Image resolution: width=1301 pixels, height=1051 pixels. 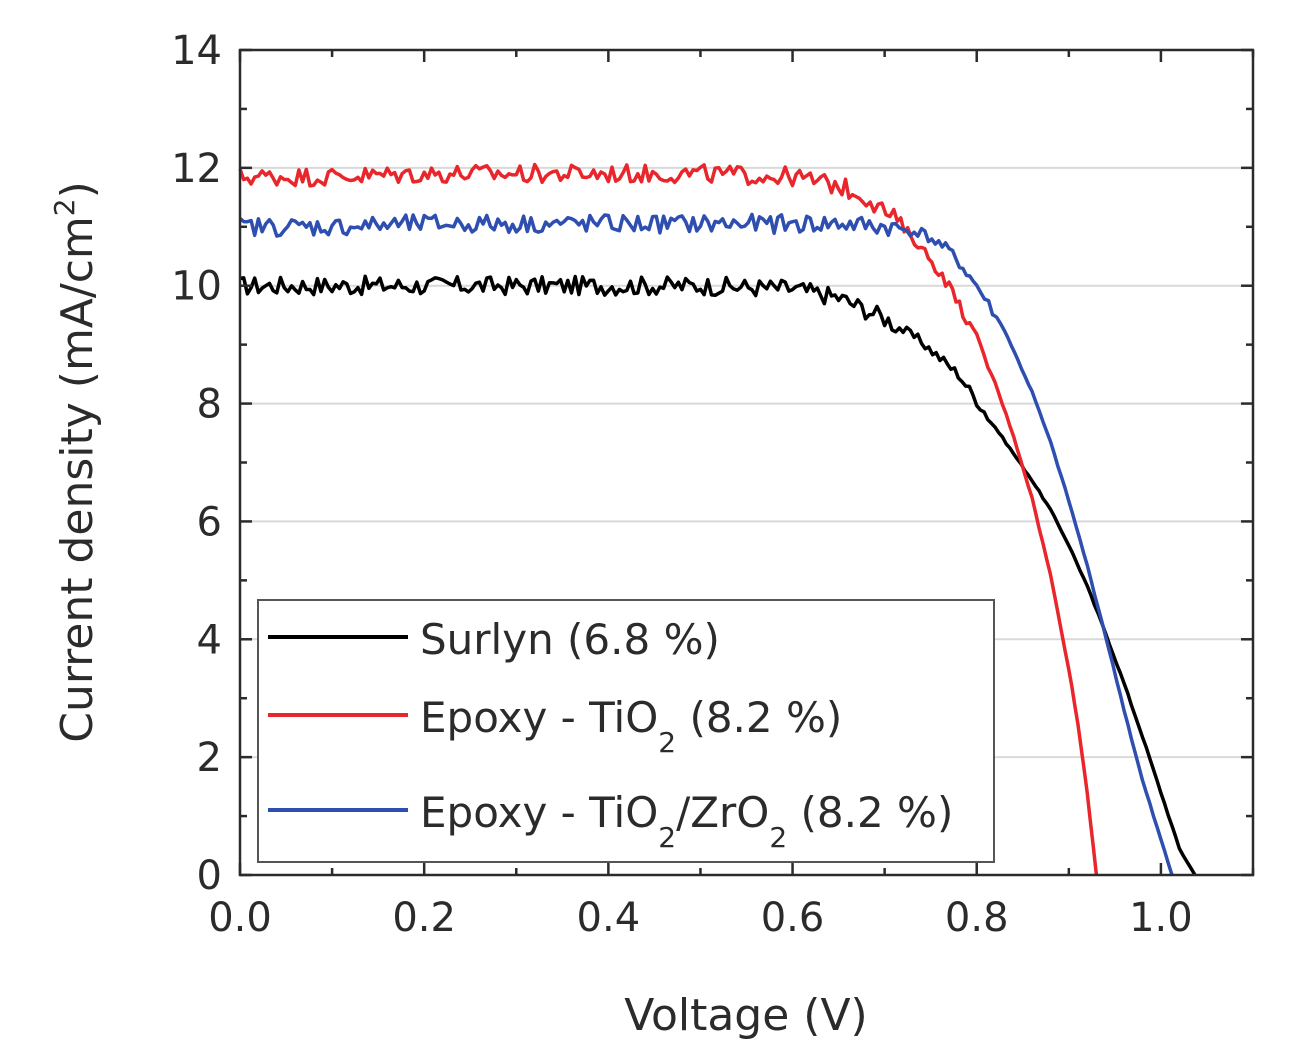 What do you see at coordinates (609, 918) in the screenshot?
I see `x-tick-label-2: 0.4` at bounding box center [609, 918].